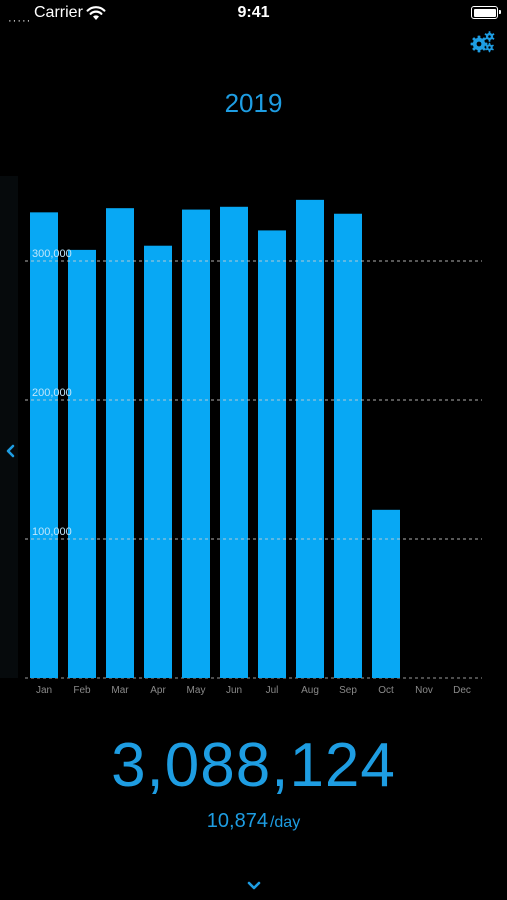 The height and width of the screenshot is (900, 507). I want to click on chevron-left-icon, so click(10, 451).